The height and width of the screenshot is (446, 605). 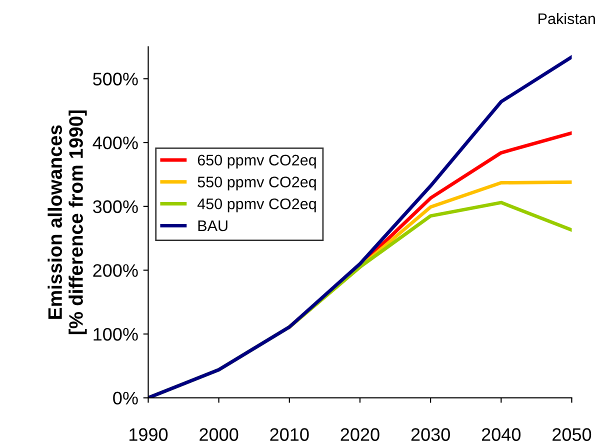 What do you see at coordinates (572, 434) in the screenshot?
I see `x-tick-label: 2050` at bounding box center [572, 434].